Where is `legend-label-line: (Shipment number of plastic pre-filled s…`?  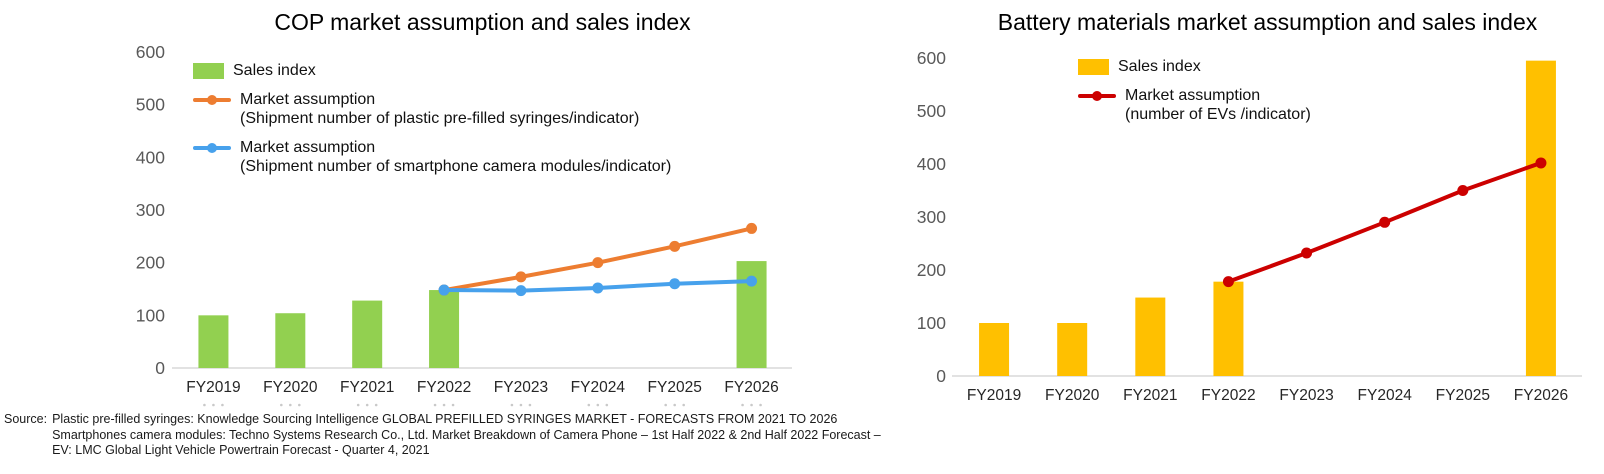 legend-label-line: (Shipment number of plastic pre-filled s… is located at coordinates (440, 118).